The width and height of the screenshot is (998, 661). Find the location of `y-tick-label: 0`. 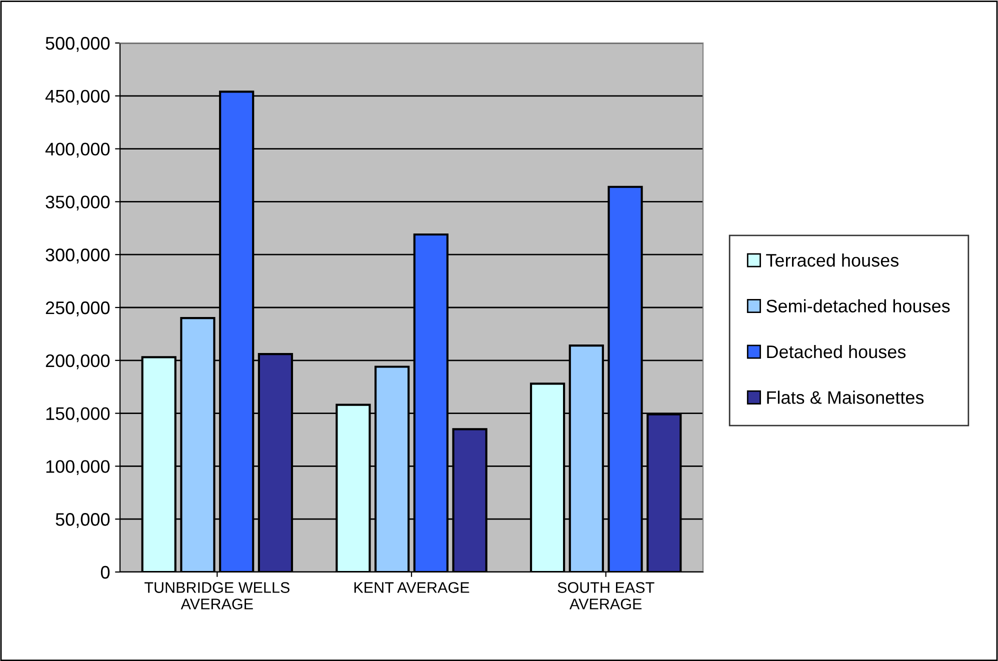

y-tick-label: 0 is located at coordinates (105, 572).